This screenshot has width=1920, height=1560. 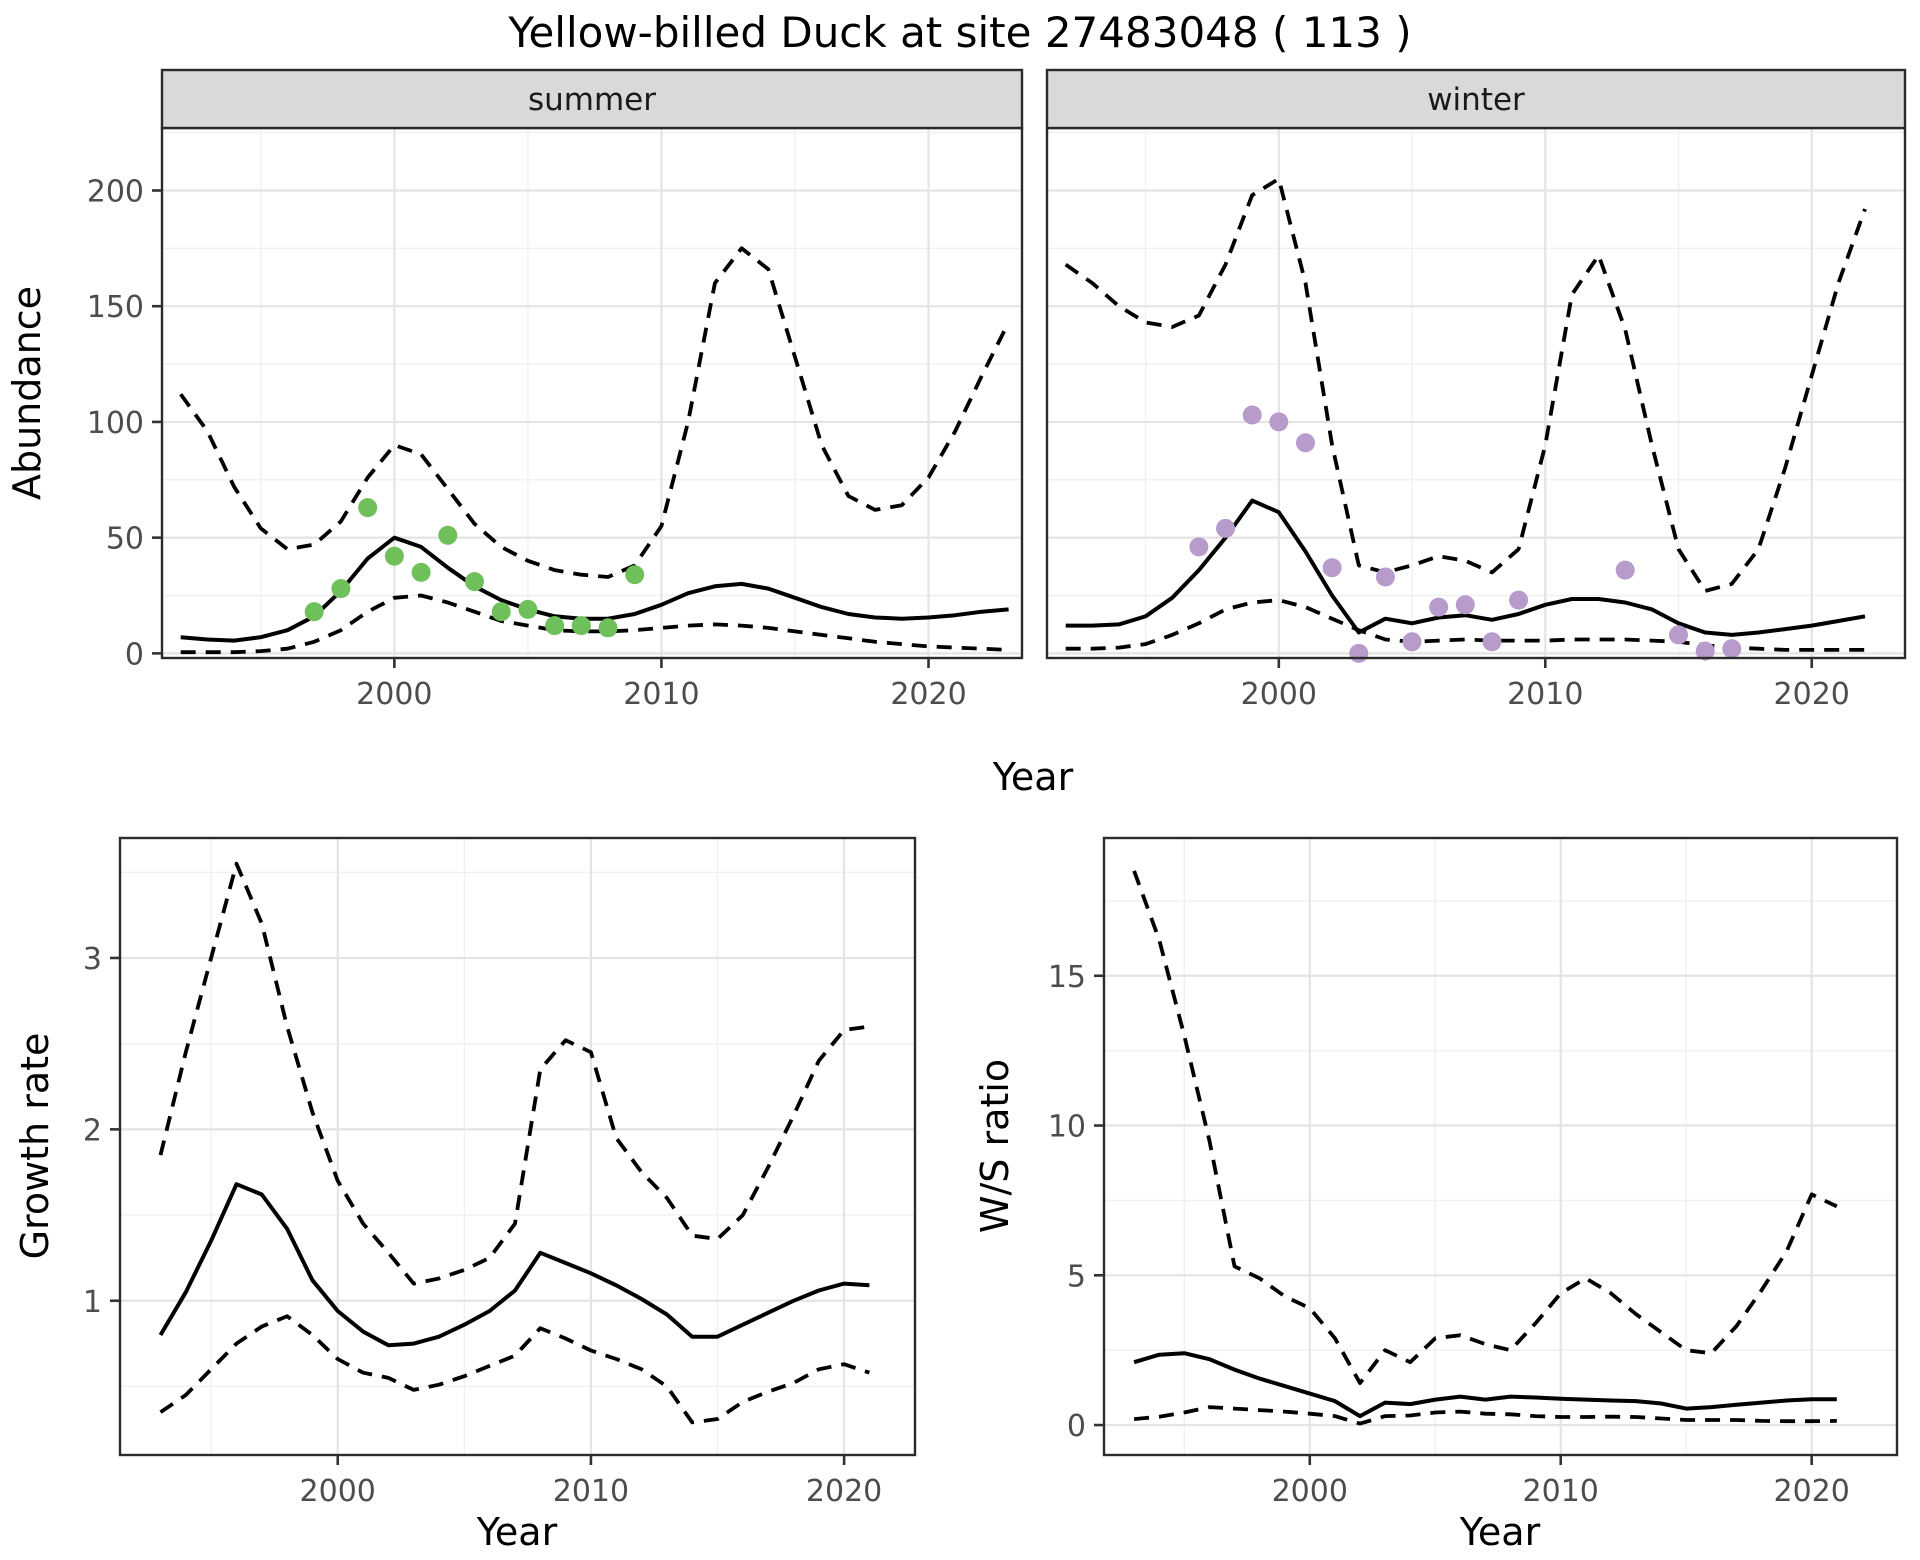 I want to click on y-tick-label: 50, so click(x=125, y=539).